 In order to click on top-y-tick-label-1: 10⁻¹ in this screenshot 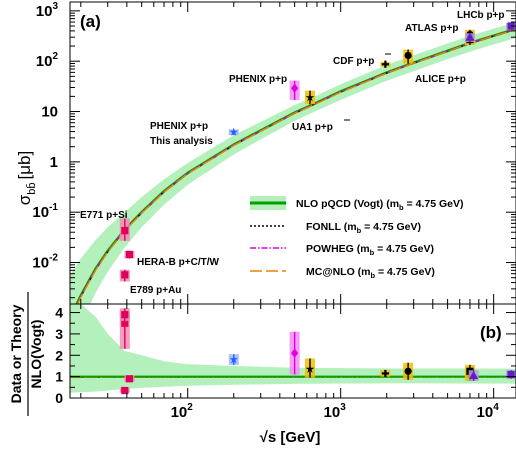, I will do `click(45, 211)`.